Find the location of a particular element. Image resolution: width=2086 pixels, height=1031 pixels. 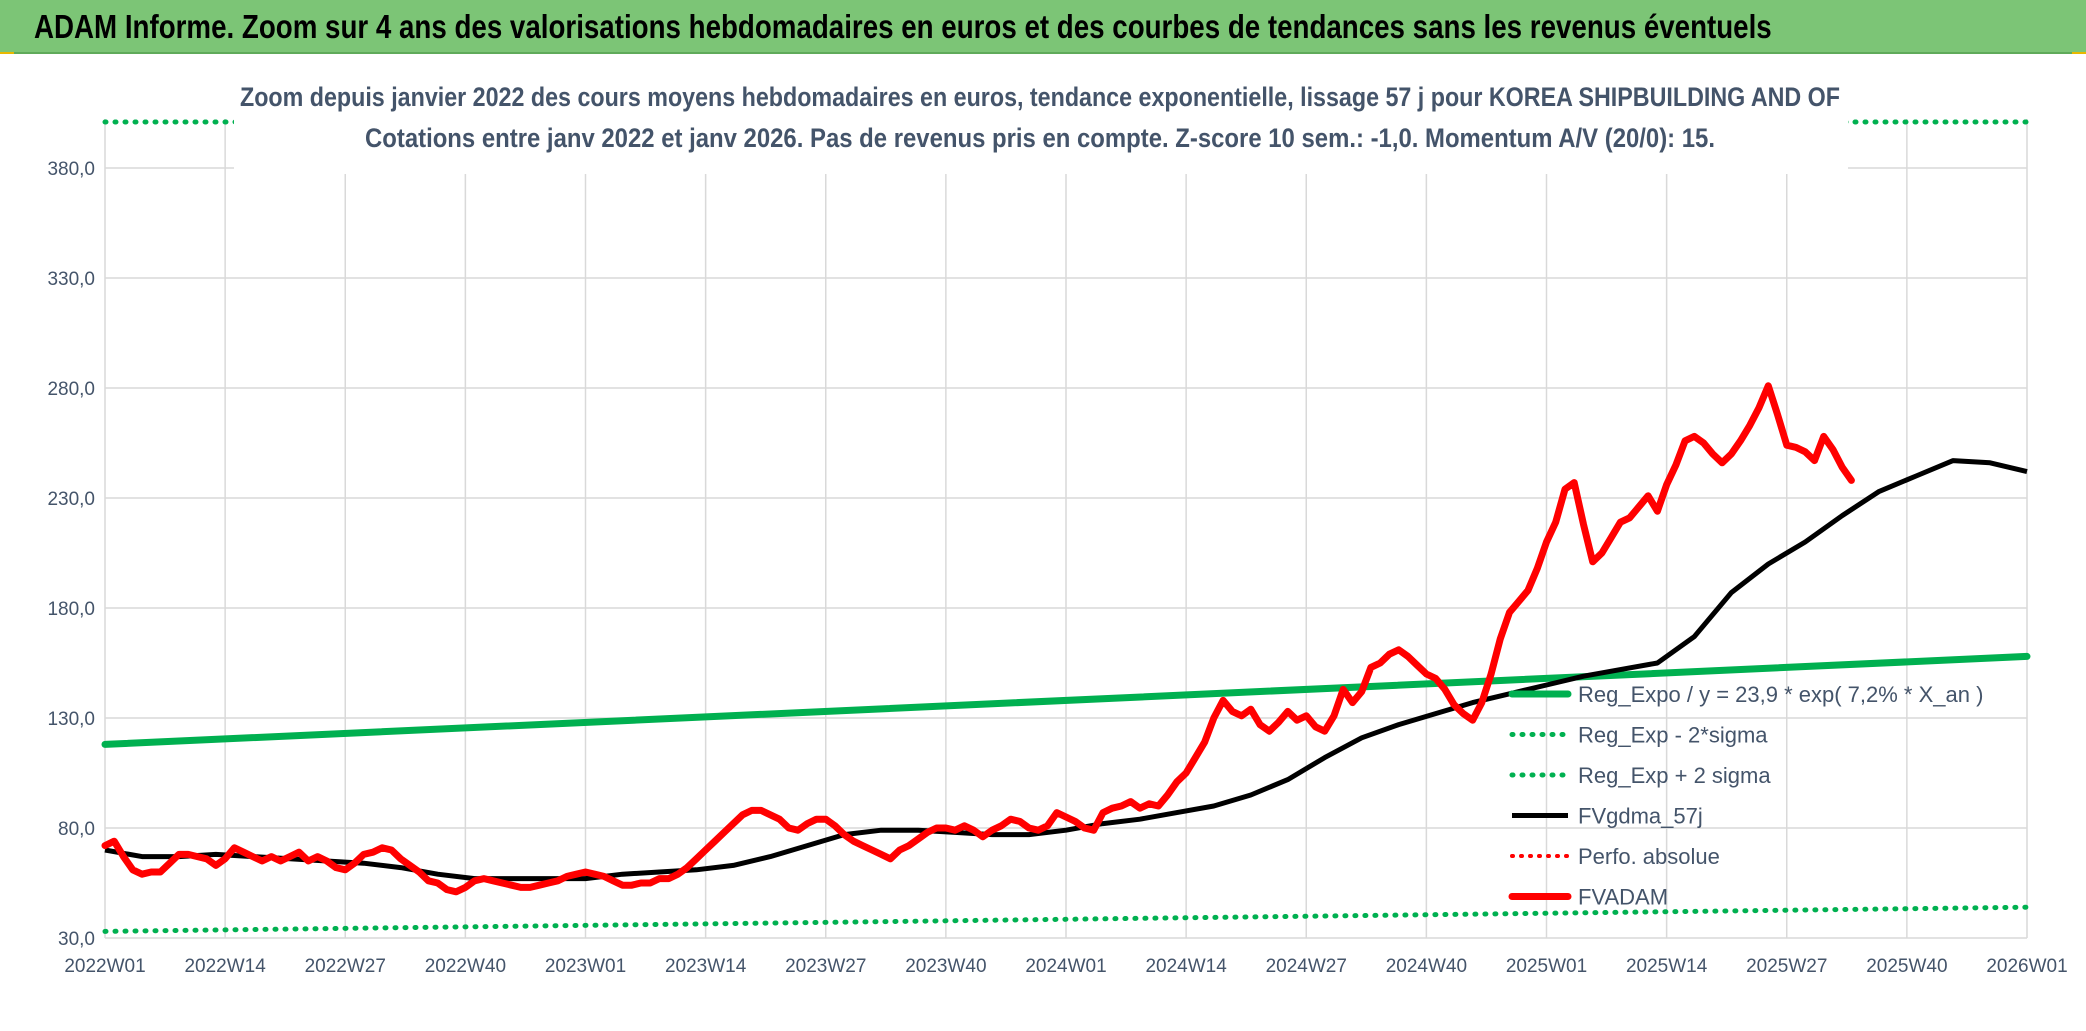

legend-label: Perfo. absolue is located at coordinates (1649, 856).